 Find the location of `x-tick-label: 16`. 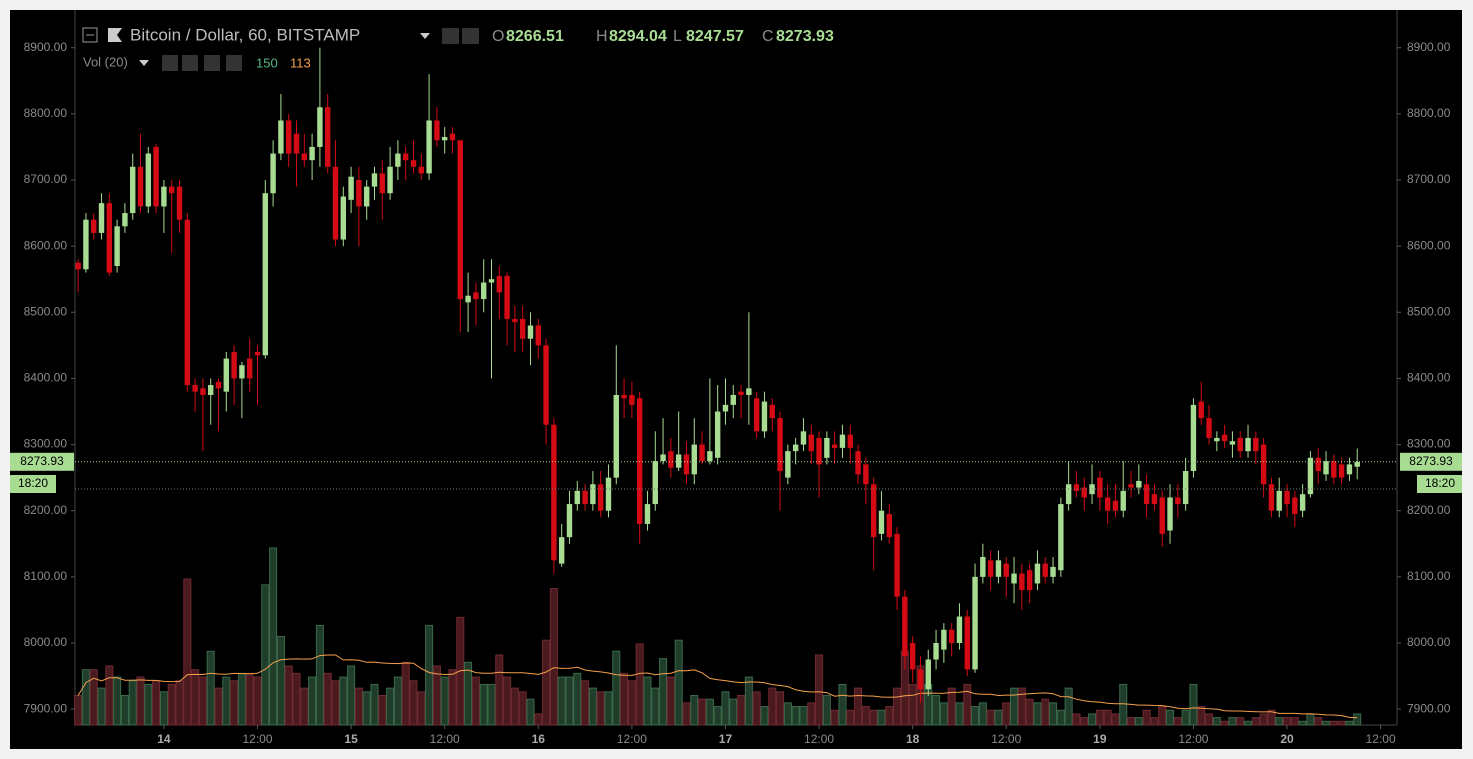

x-tick-label: 16 is located at coordinates (539, 739).